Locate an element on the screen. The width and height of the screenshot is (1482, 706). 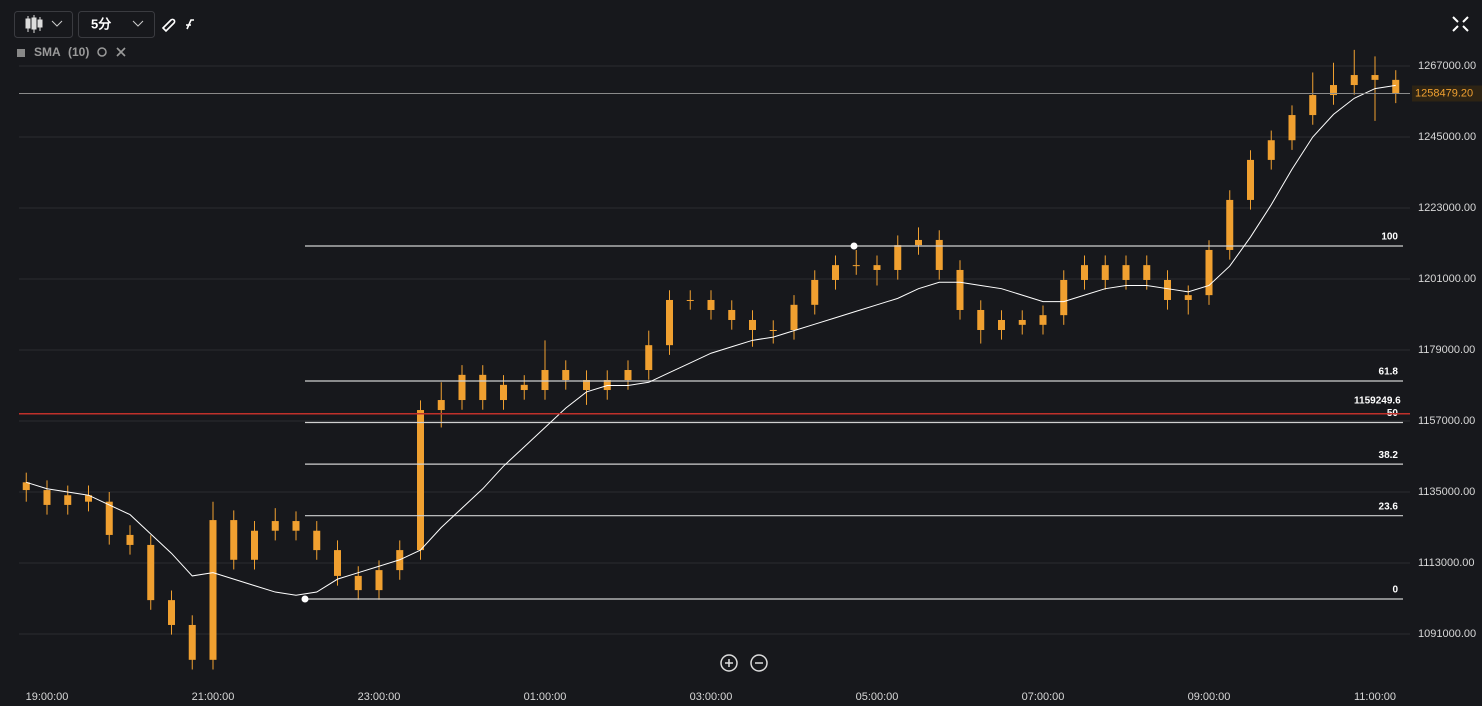
interval-button is located at coordinates (116, 24).